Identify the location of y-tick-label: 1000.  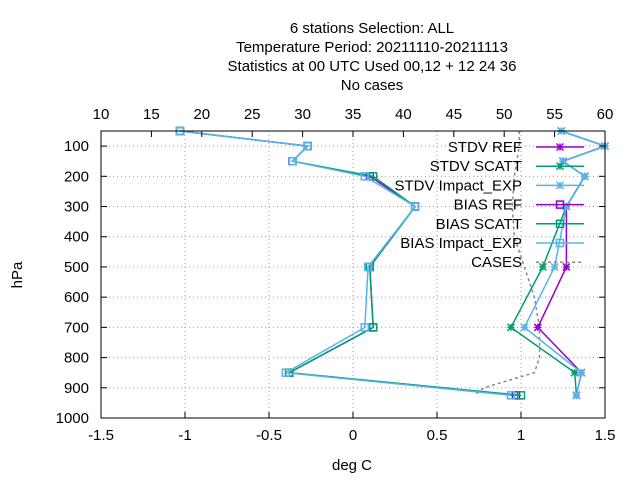
(72, 418).